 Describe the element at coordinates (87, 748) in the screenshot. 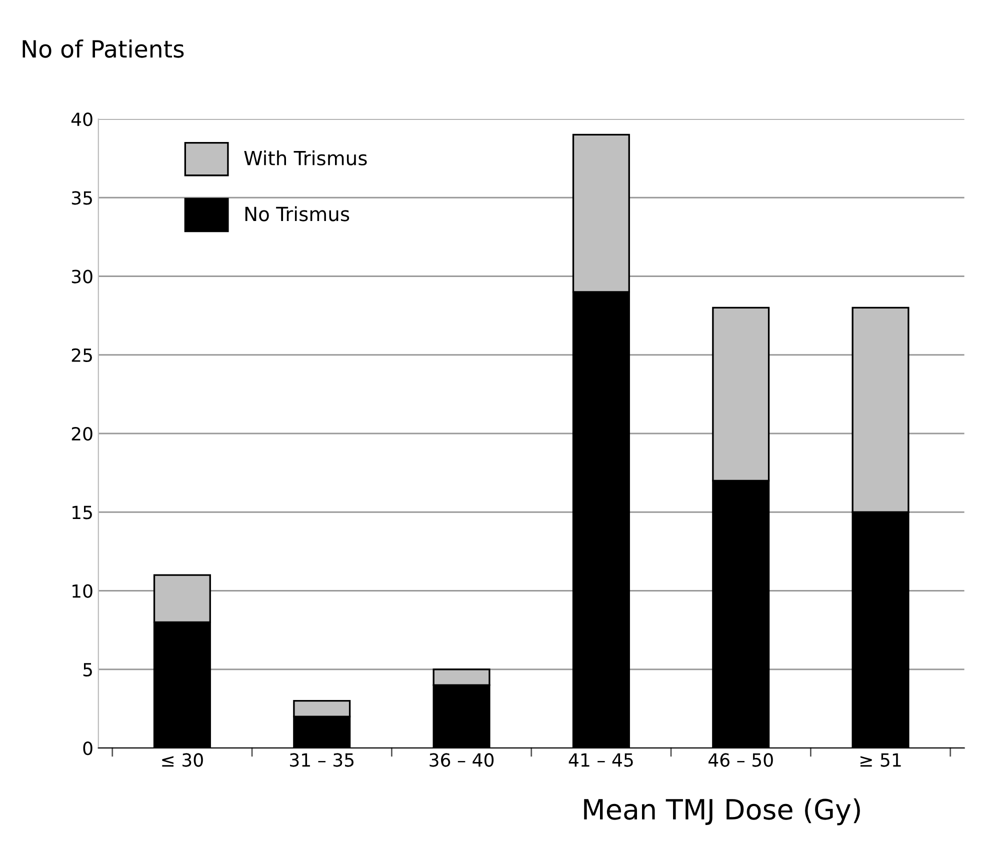

I see `y-tick-label: 0` at that location.